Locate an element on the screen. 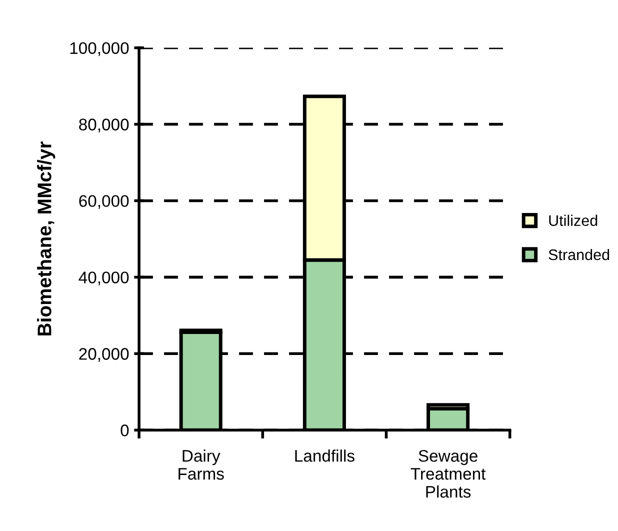  y-tick-label: 60,000 is located at coordinates (104, 202).